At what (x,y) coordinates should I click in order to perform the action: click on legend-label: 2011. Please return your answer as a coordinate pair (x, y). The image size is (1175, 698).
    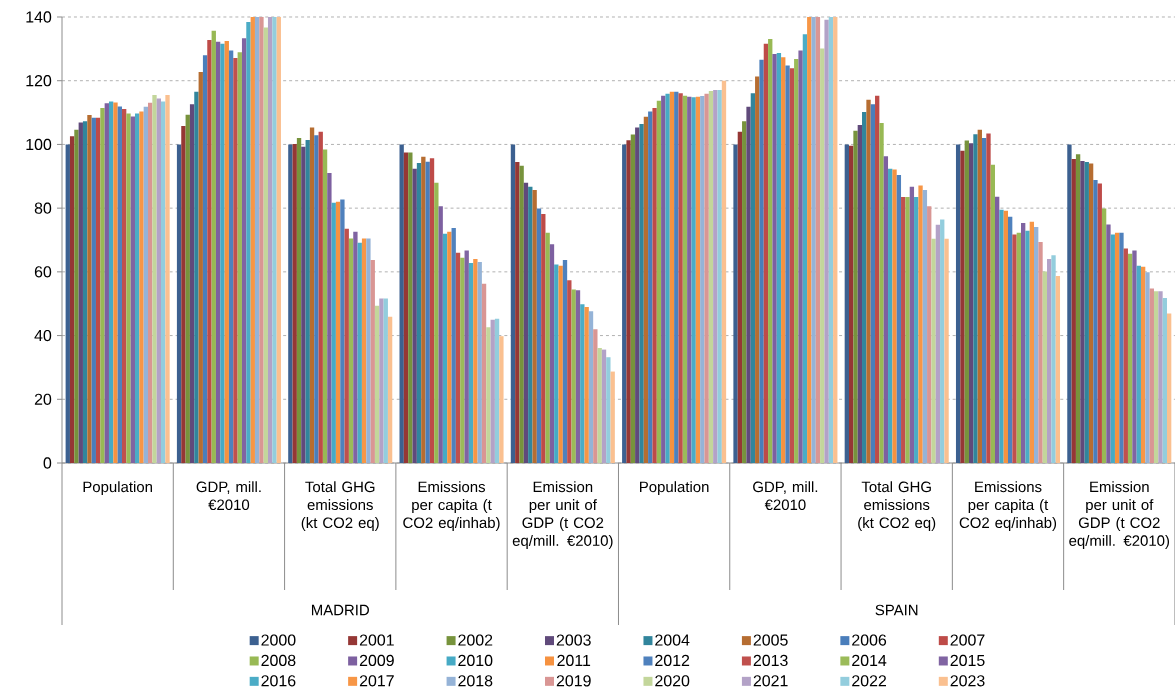
    Looking at the image, I should click on (574, 660).